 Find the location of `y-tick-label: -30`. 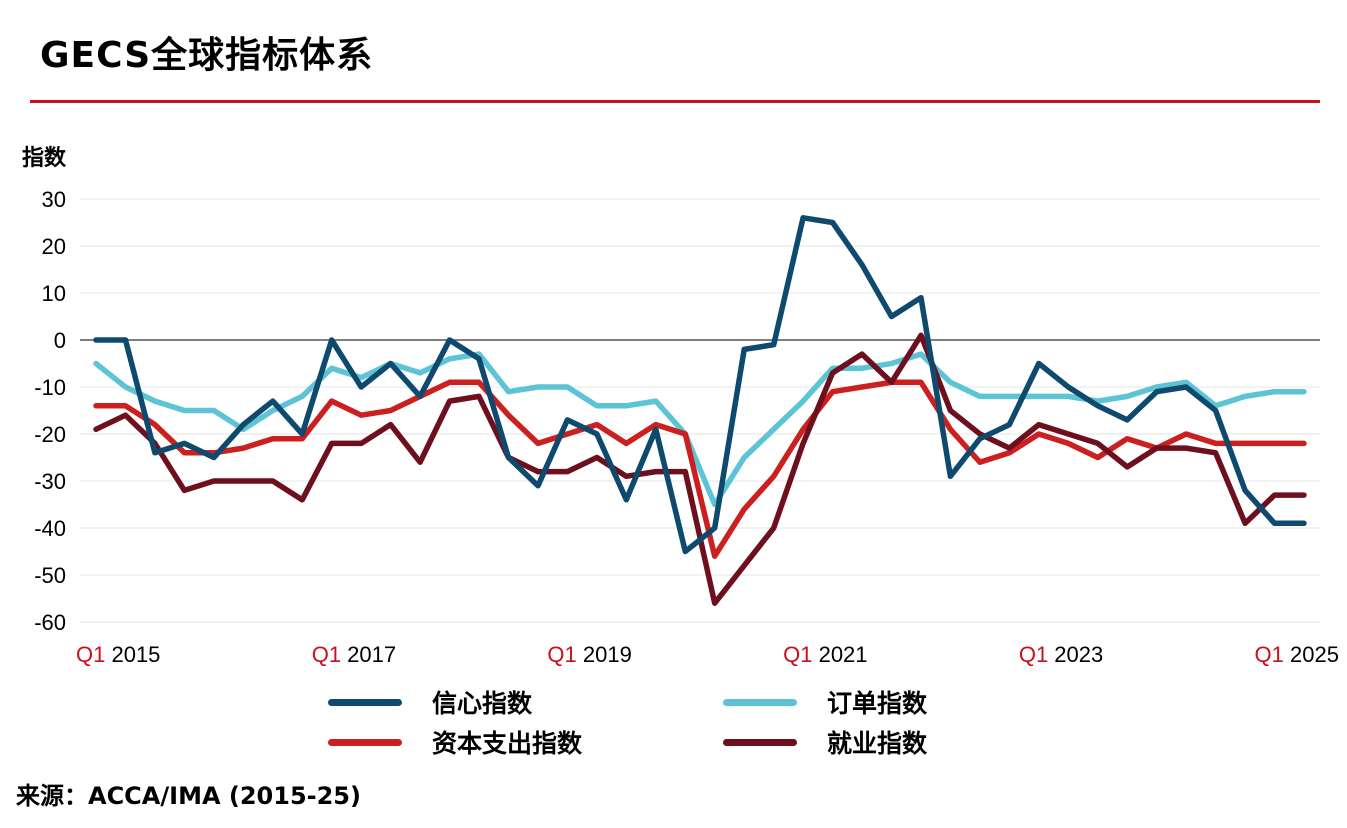

y-tick-label: -30 is located at coordinates (50, 481).